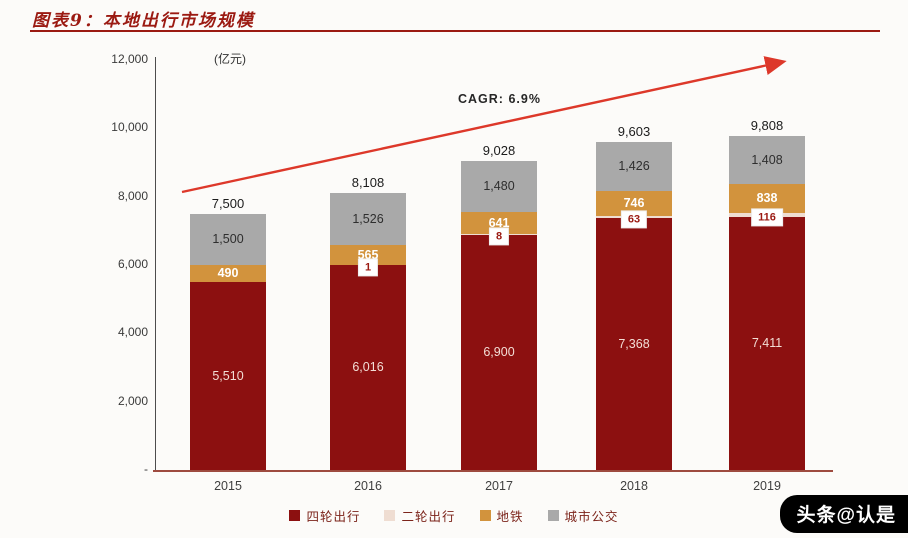 This screenshot has width=908, height=538. What do you see at coordinates (368, 266) in the screenshot?
I see `segment-value-chip: 1` at bounding box center [368, 266].